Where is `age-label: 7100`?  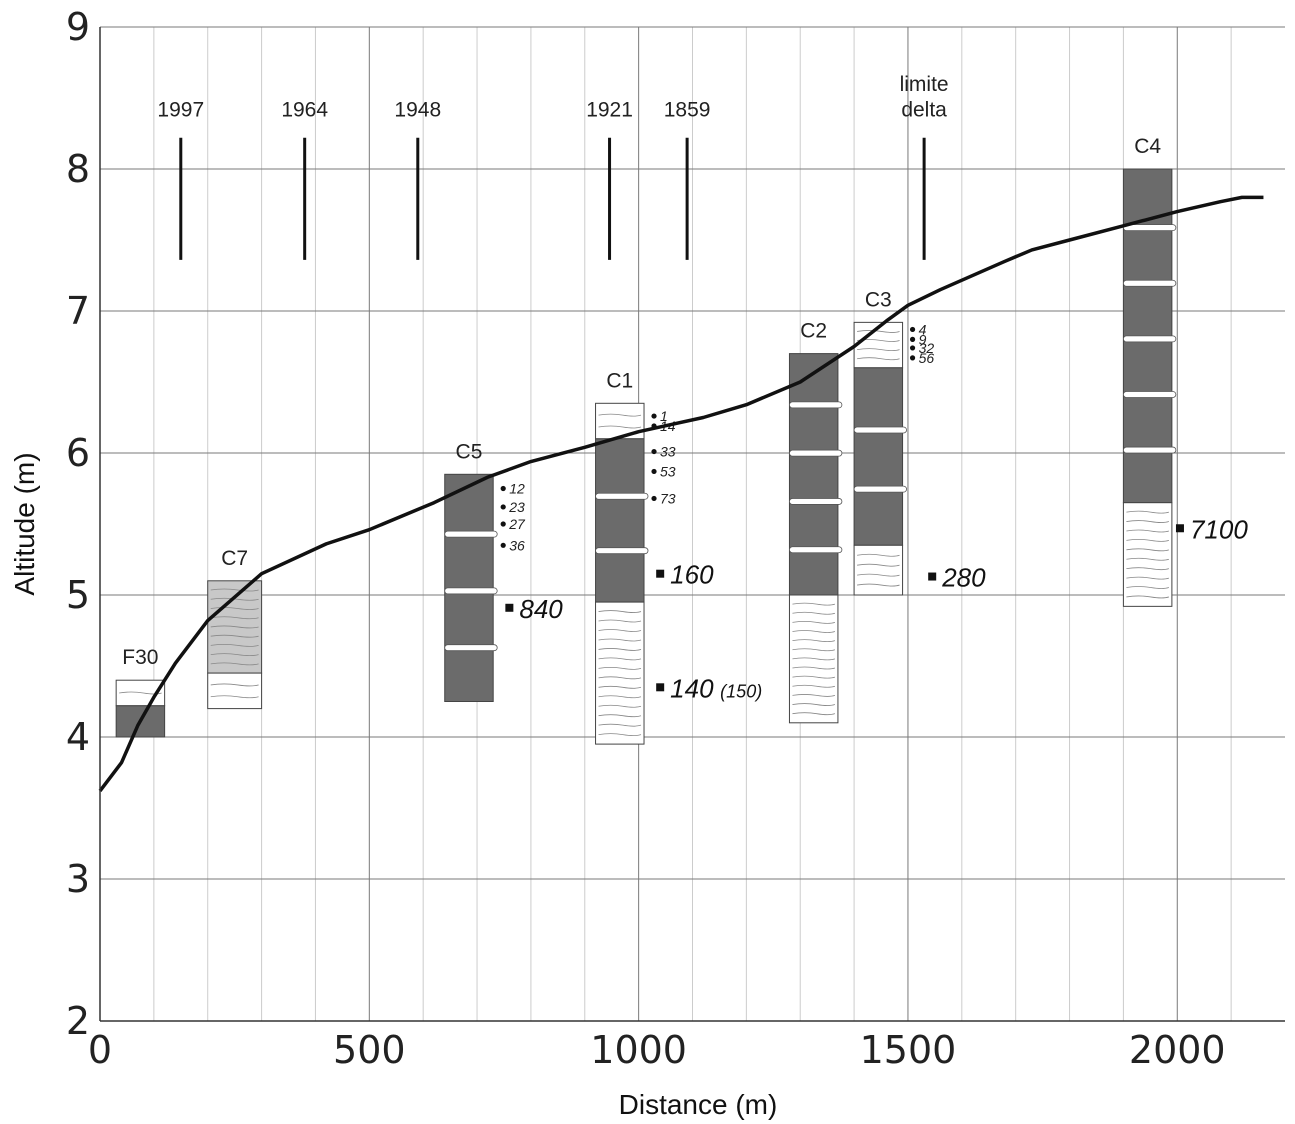 age-label: 7100 is located at coordinates (1219, 529).